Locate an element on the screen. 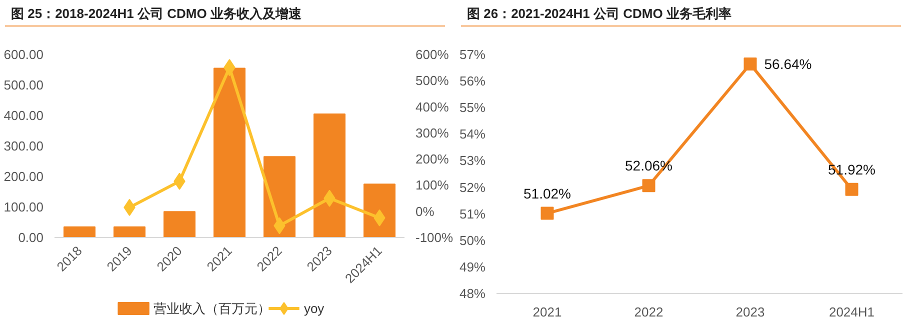 This screenshot has height=328, width=917. y2-tick-label: 0% is located at coordinates (425, 211).